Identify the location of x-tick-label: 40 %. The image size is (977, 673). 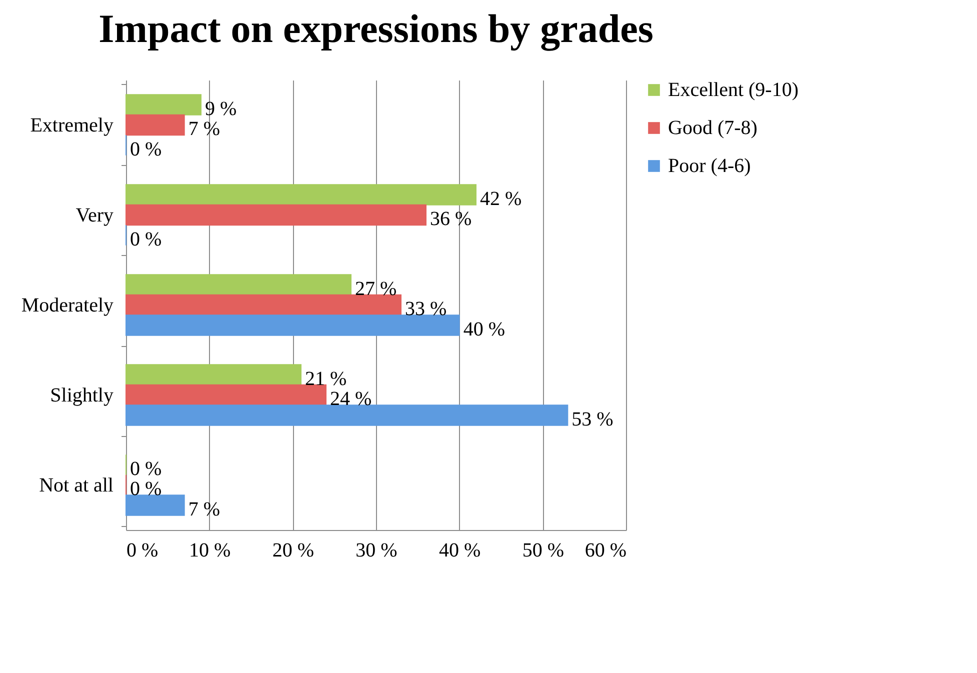
(459, 551).